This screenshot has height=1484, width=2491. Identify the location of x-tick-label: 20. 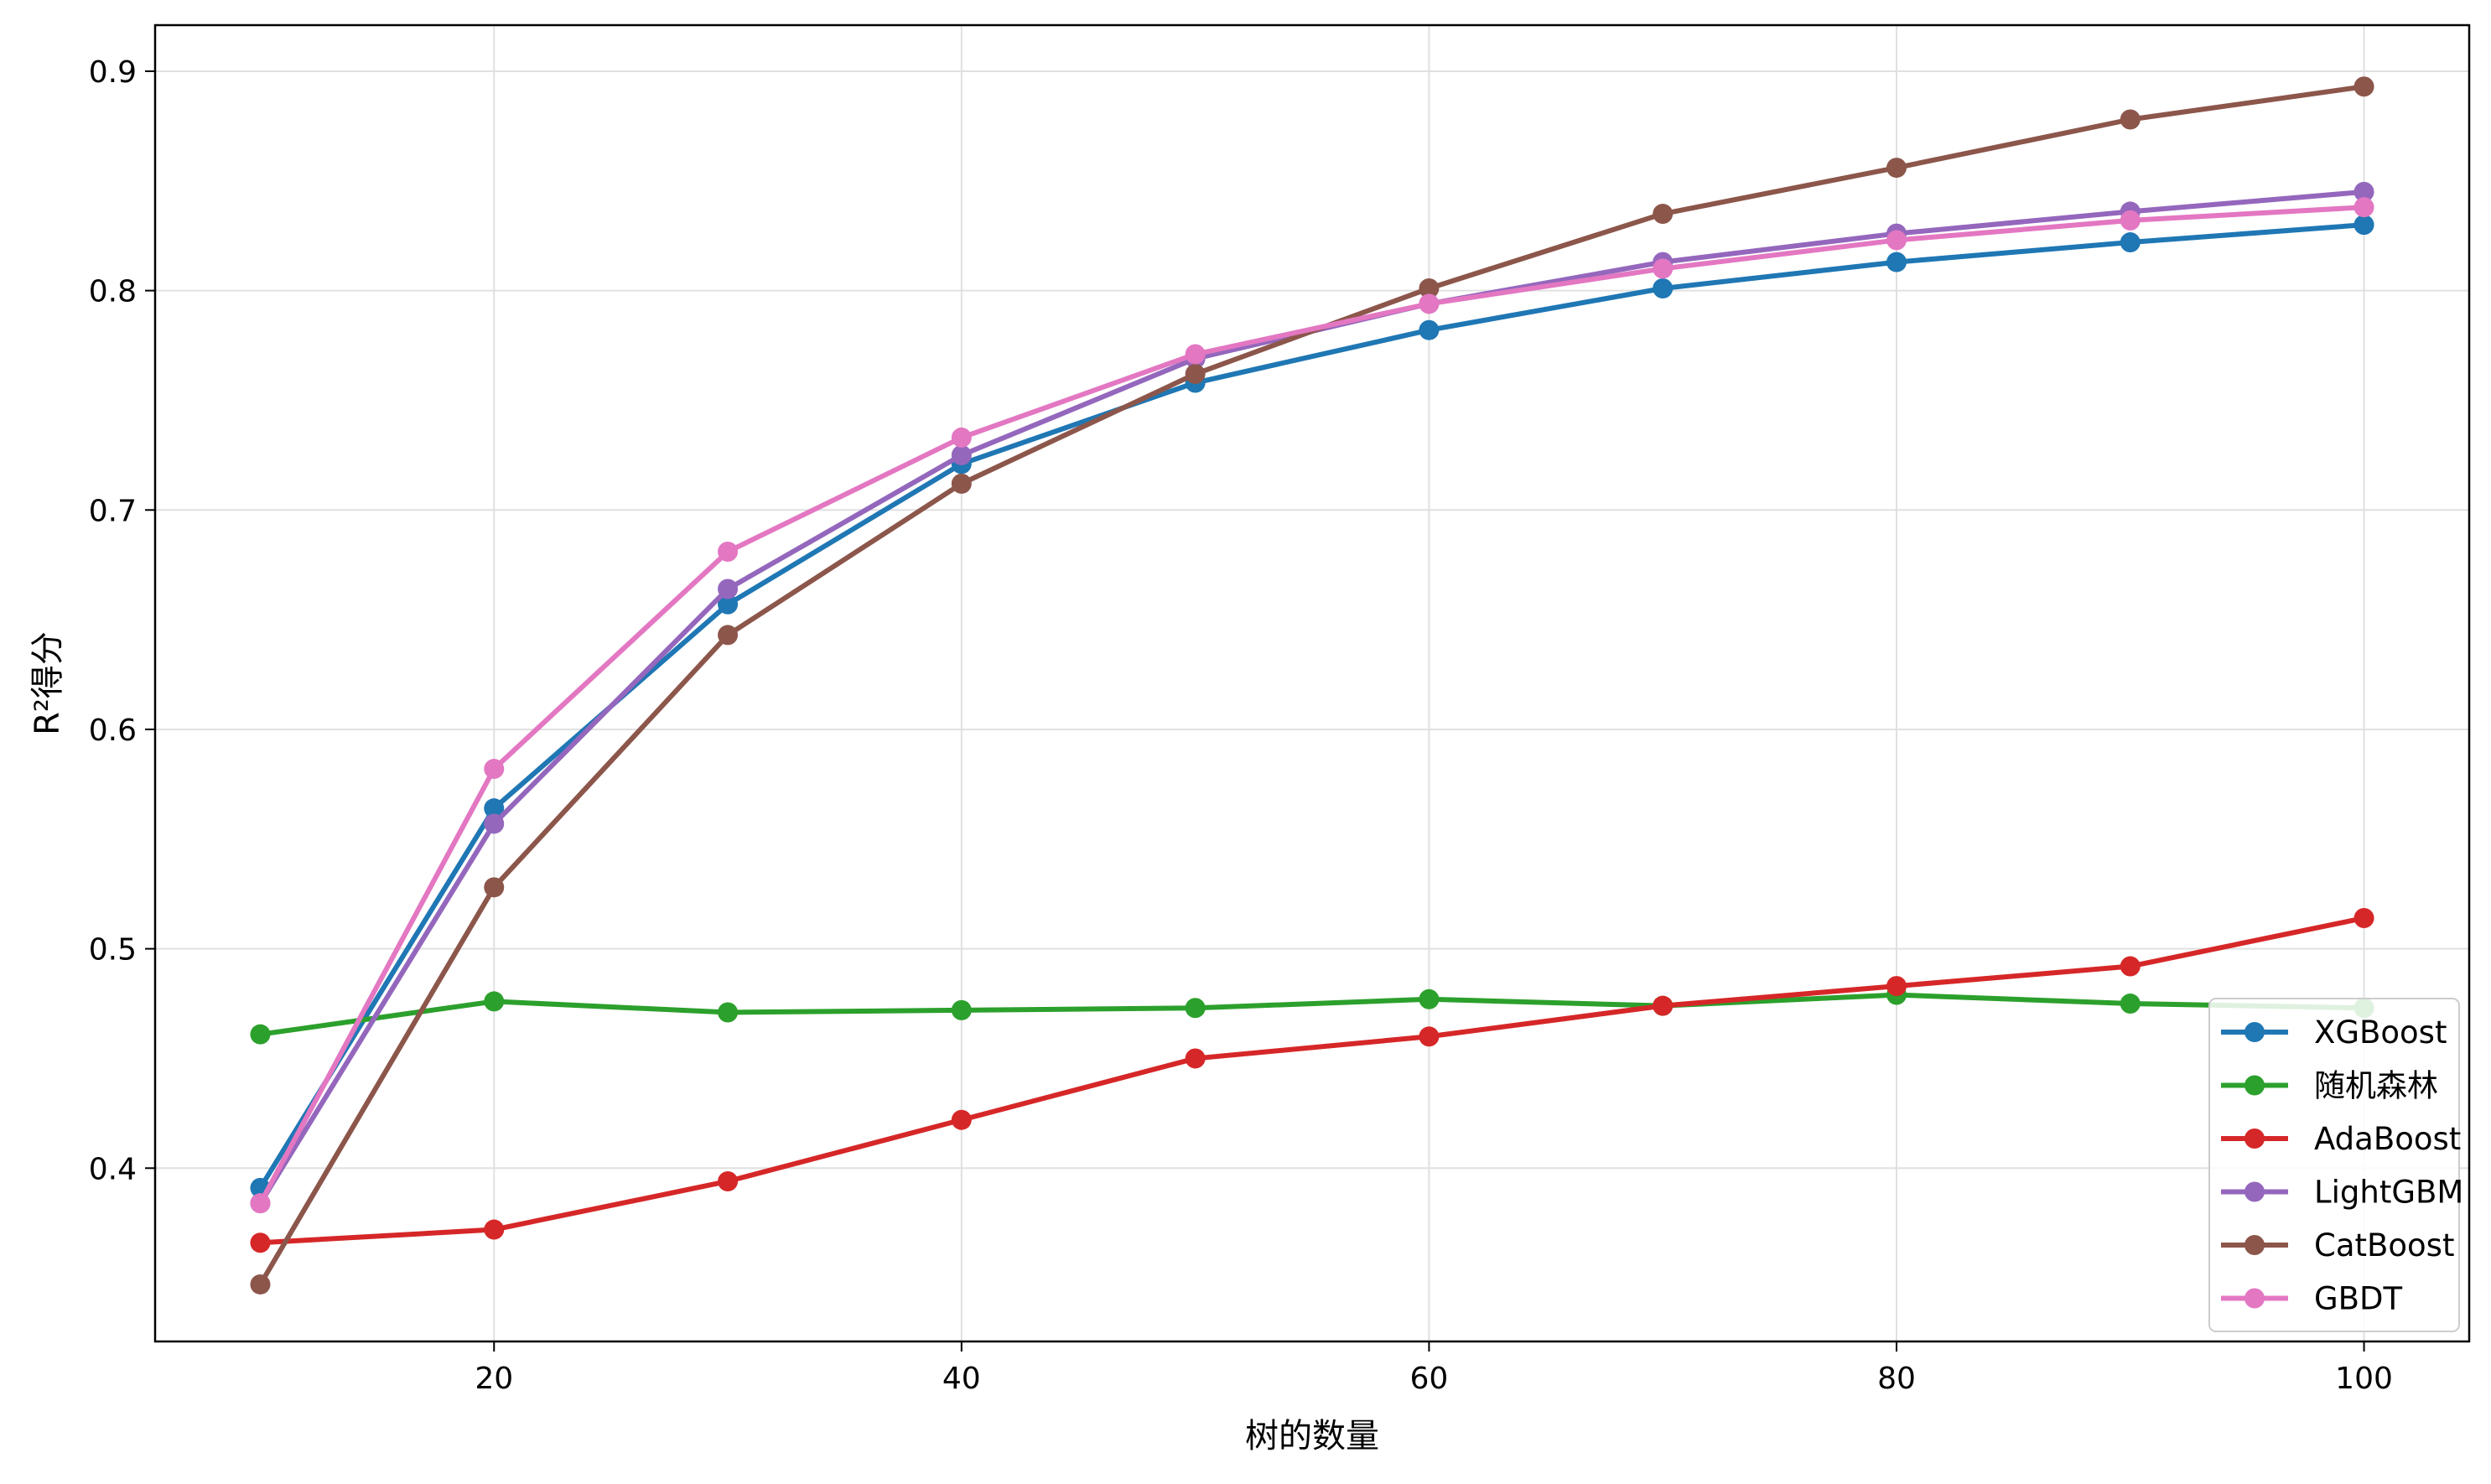
(494, 1379).